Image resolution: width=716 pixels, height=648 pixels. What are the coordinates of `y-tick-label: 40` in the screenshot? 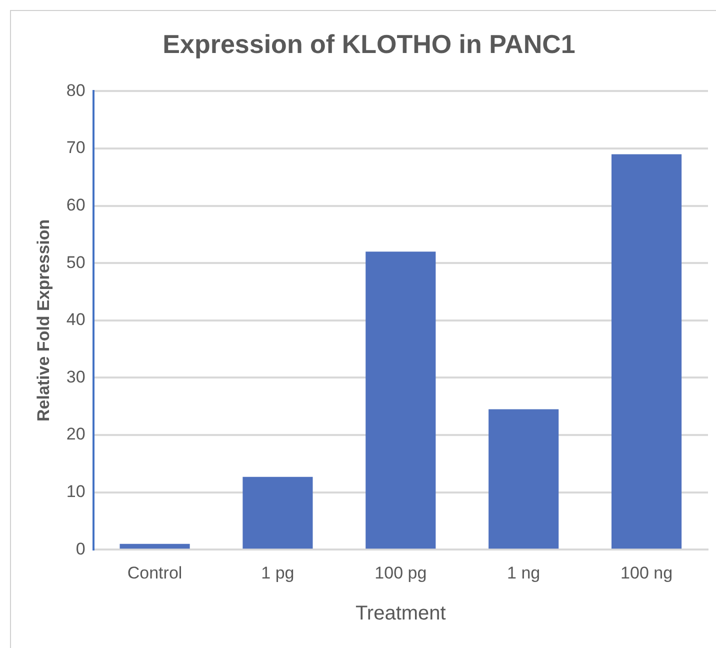 It's located at (76, 320).